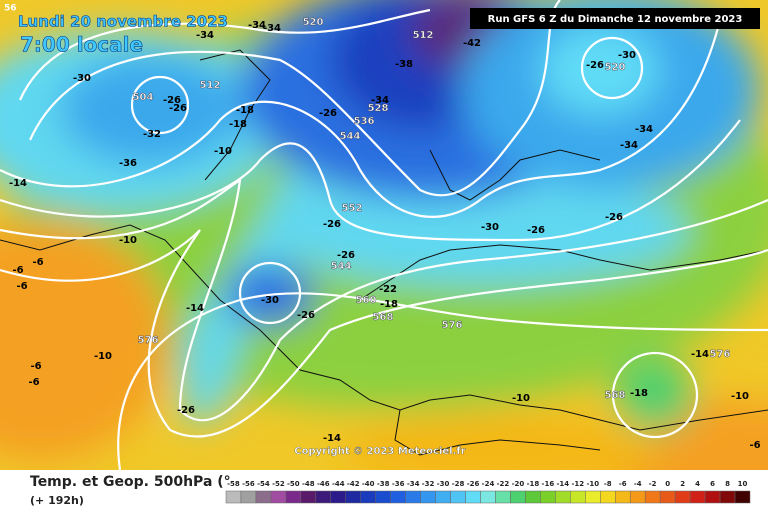  What do you see at coordinates (57, 500) in the screenshot?
I see `lead-time: (+ 192h)` at bounding box center [57, 500].